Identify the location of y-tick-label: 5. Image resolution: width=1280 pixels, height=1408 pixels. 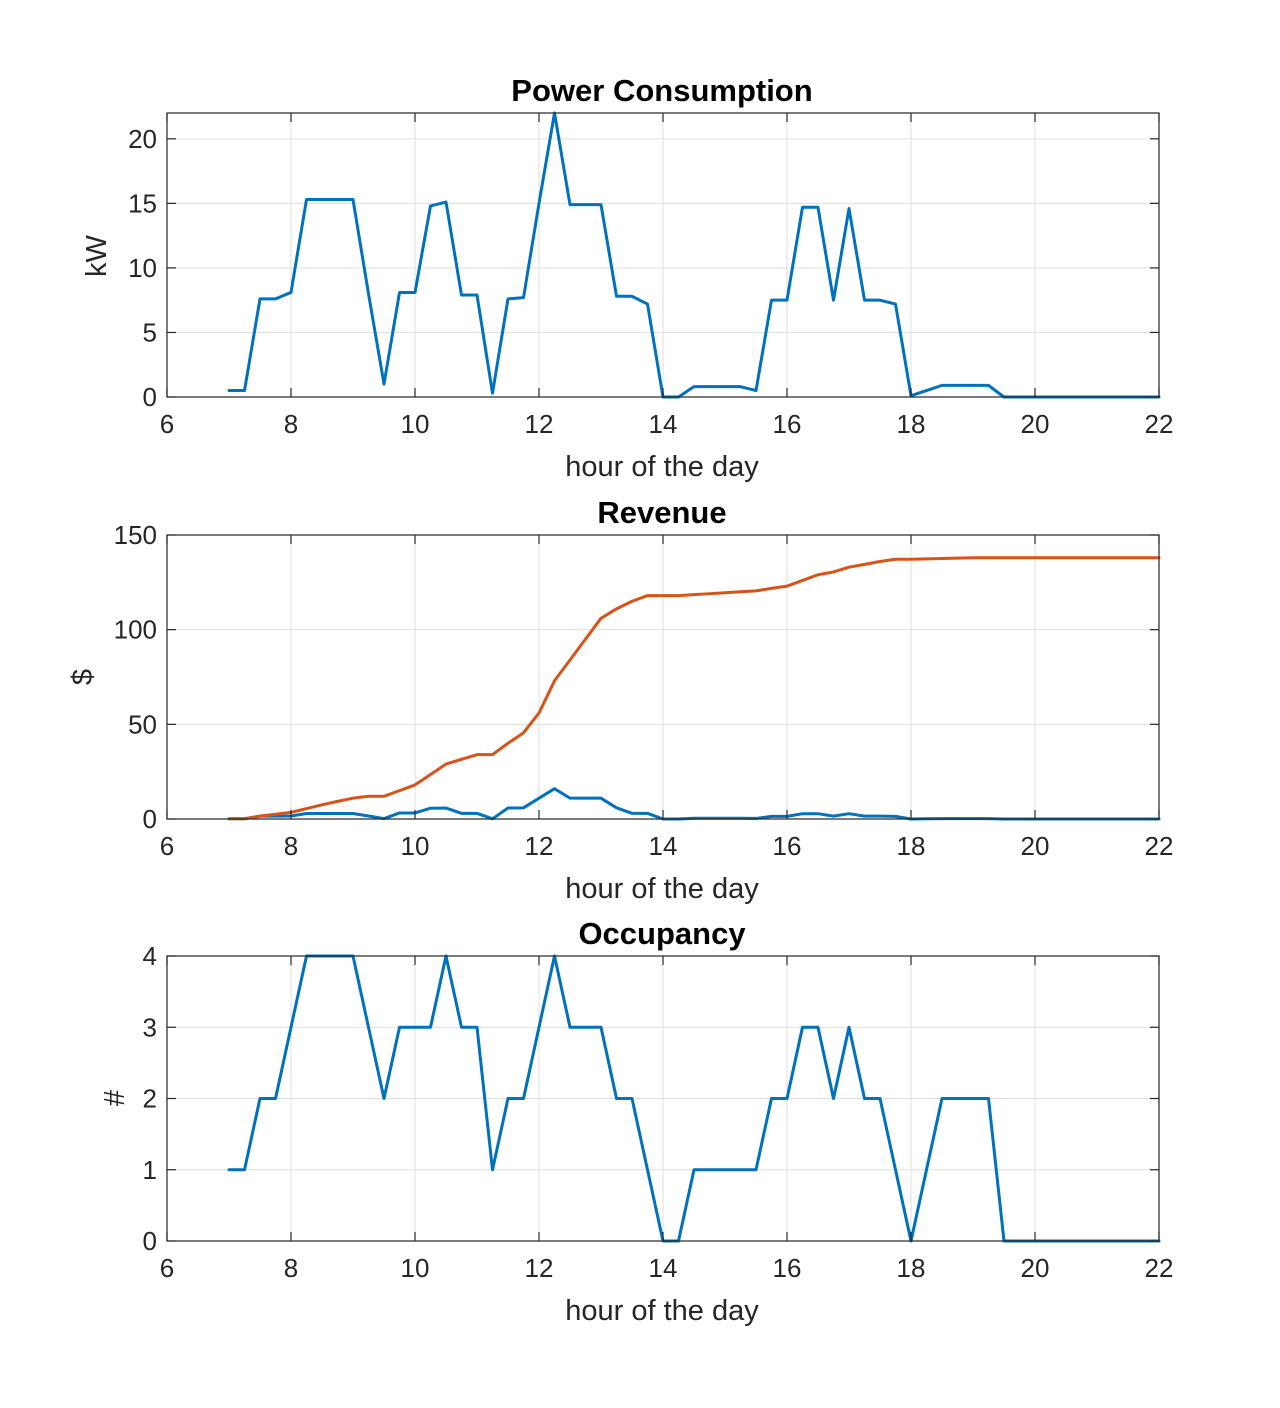
(150, 332).